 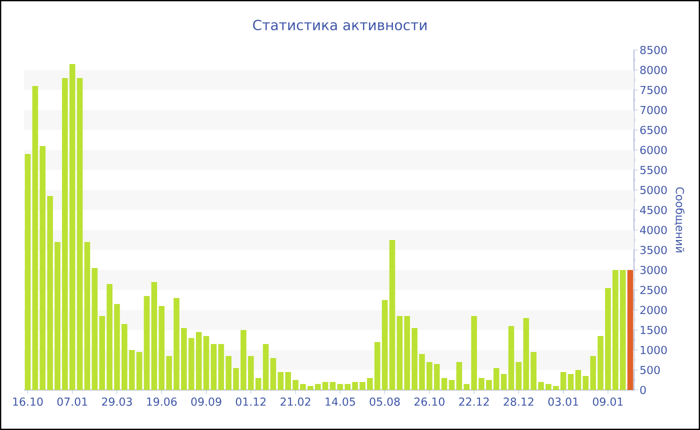 What do you see at coordinates (653, 210) in the screenshot?
I see `y-tick-label: 4500` at bounding box center [653, 210].